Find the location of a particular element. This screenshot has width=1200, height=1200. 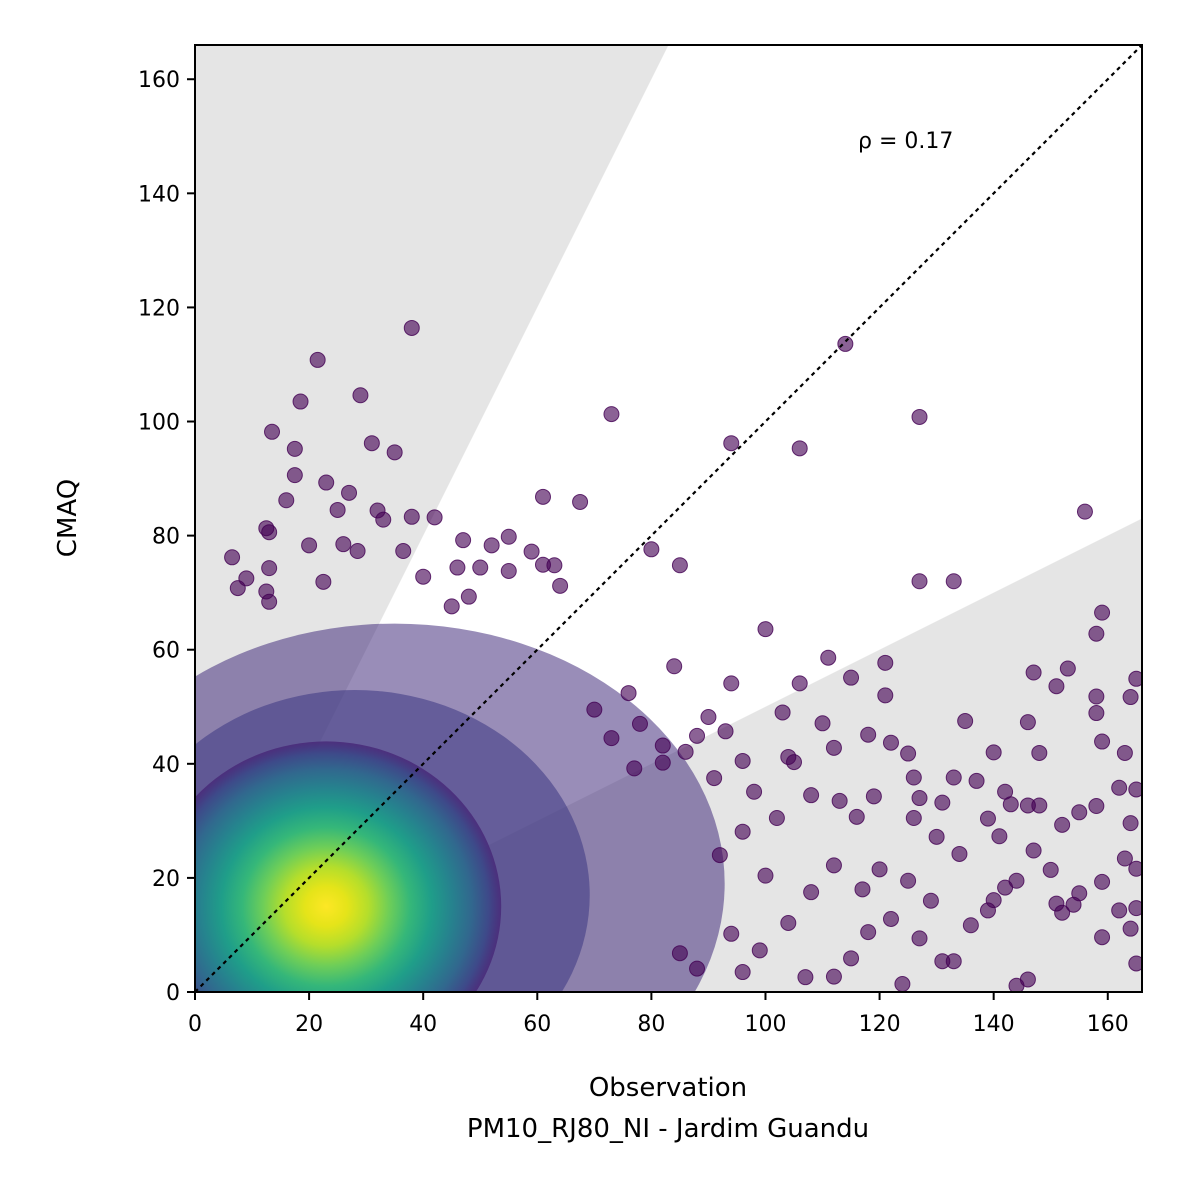

y-tick-label: 160 is located at coordinates (159, 80).